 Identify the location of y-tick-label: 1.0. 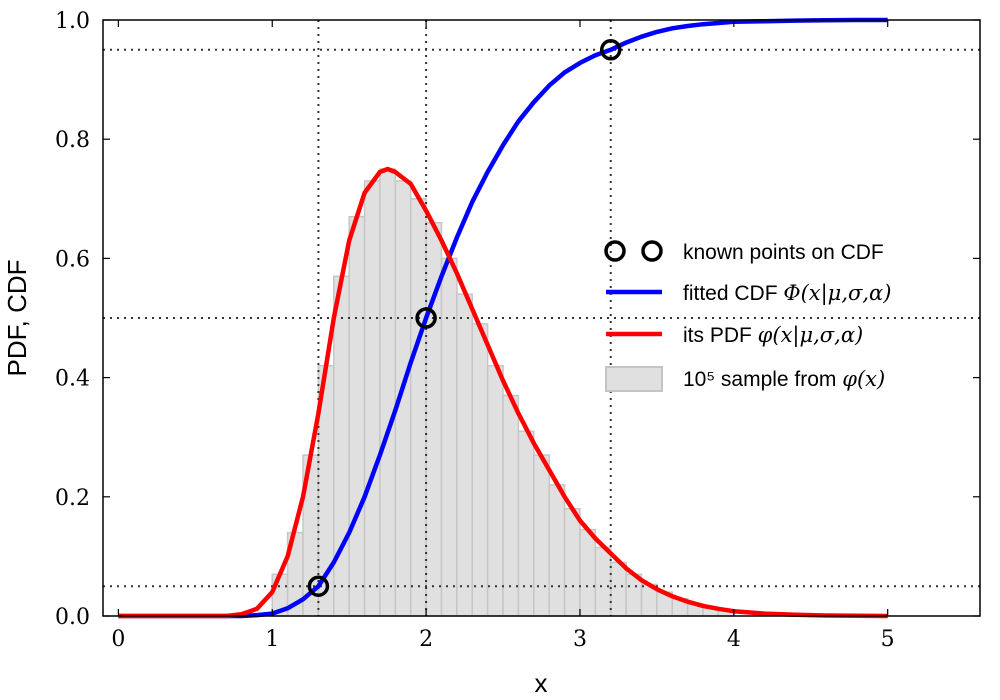
(72, 21).